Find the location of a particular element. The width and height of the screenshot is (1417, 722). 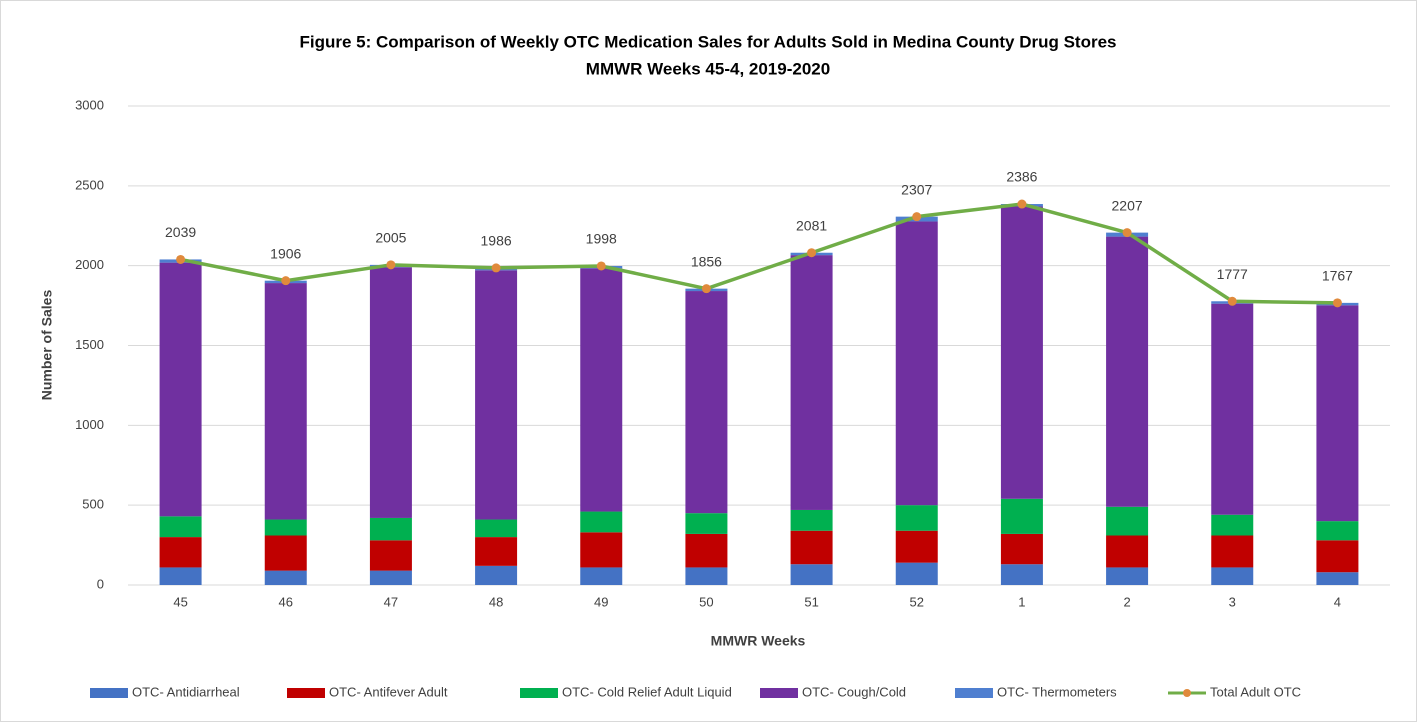

data-label: 2005 is located at coordinates (390, 238).